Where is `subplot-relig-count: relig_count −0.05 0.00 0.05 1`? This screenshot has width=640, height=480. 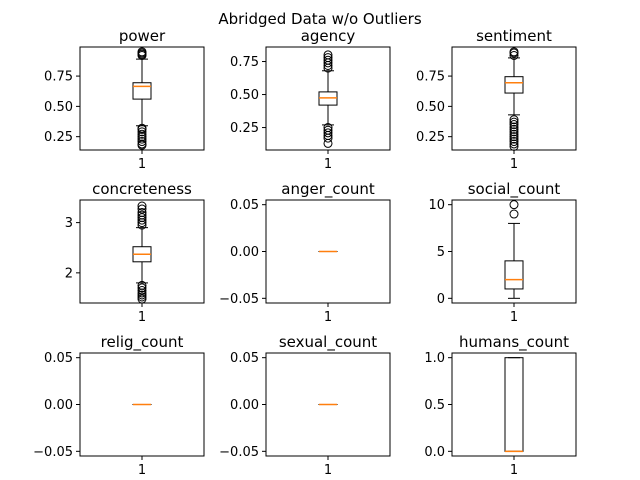 subplot-relig-count: relig_count −0.05 0.00 0.05 1 is located at coordinates (119, 405).